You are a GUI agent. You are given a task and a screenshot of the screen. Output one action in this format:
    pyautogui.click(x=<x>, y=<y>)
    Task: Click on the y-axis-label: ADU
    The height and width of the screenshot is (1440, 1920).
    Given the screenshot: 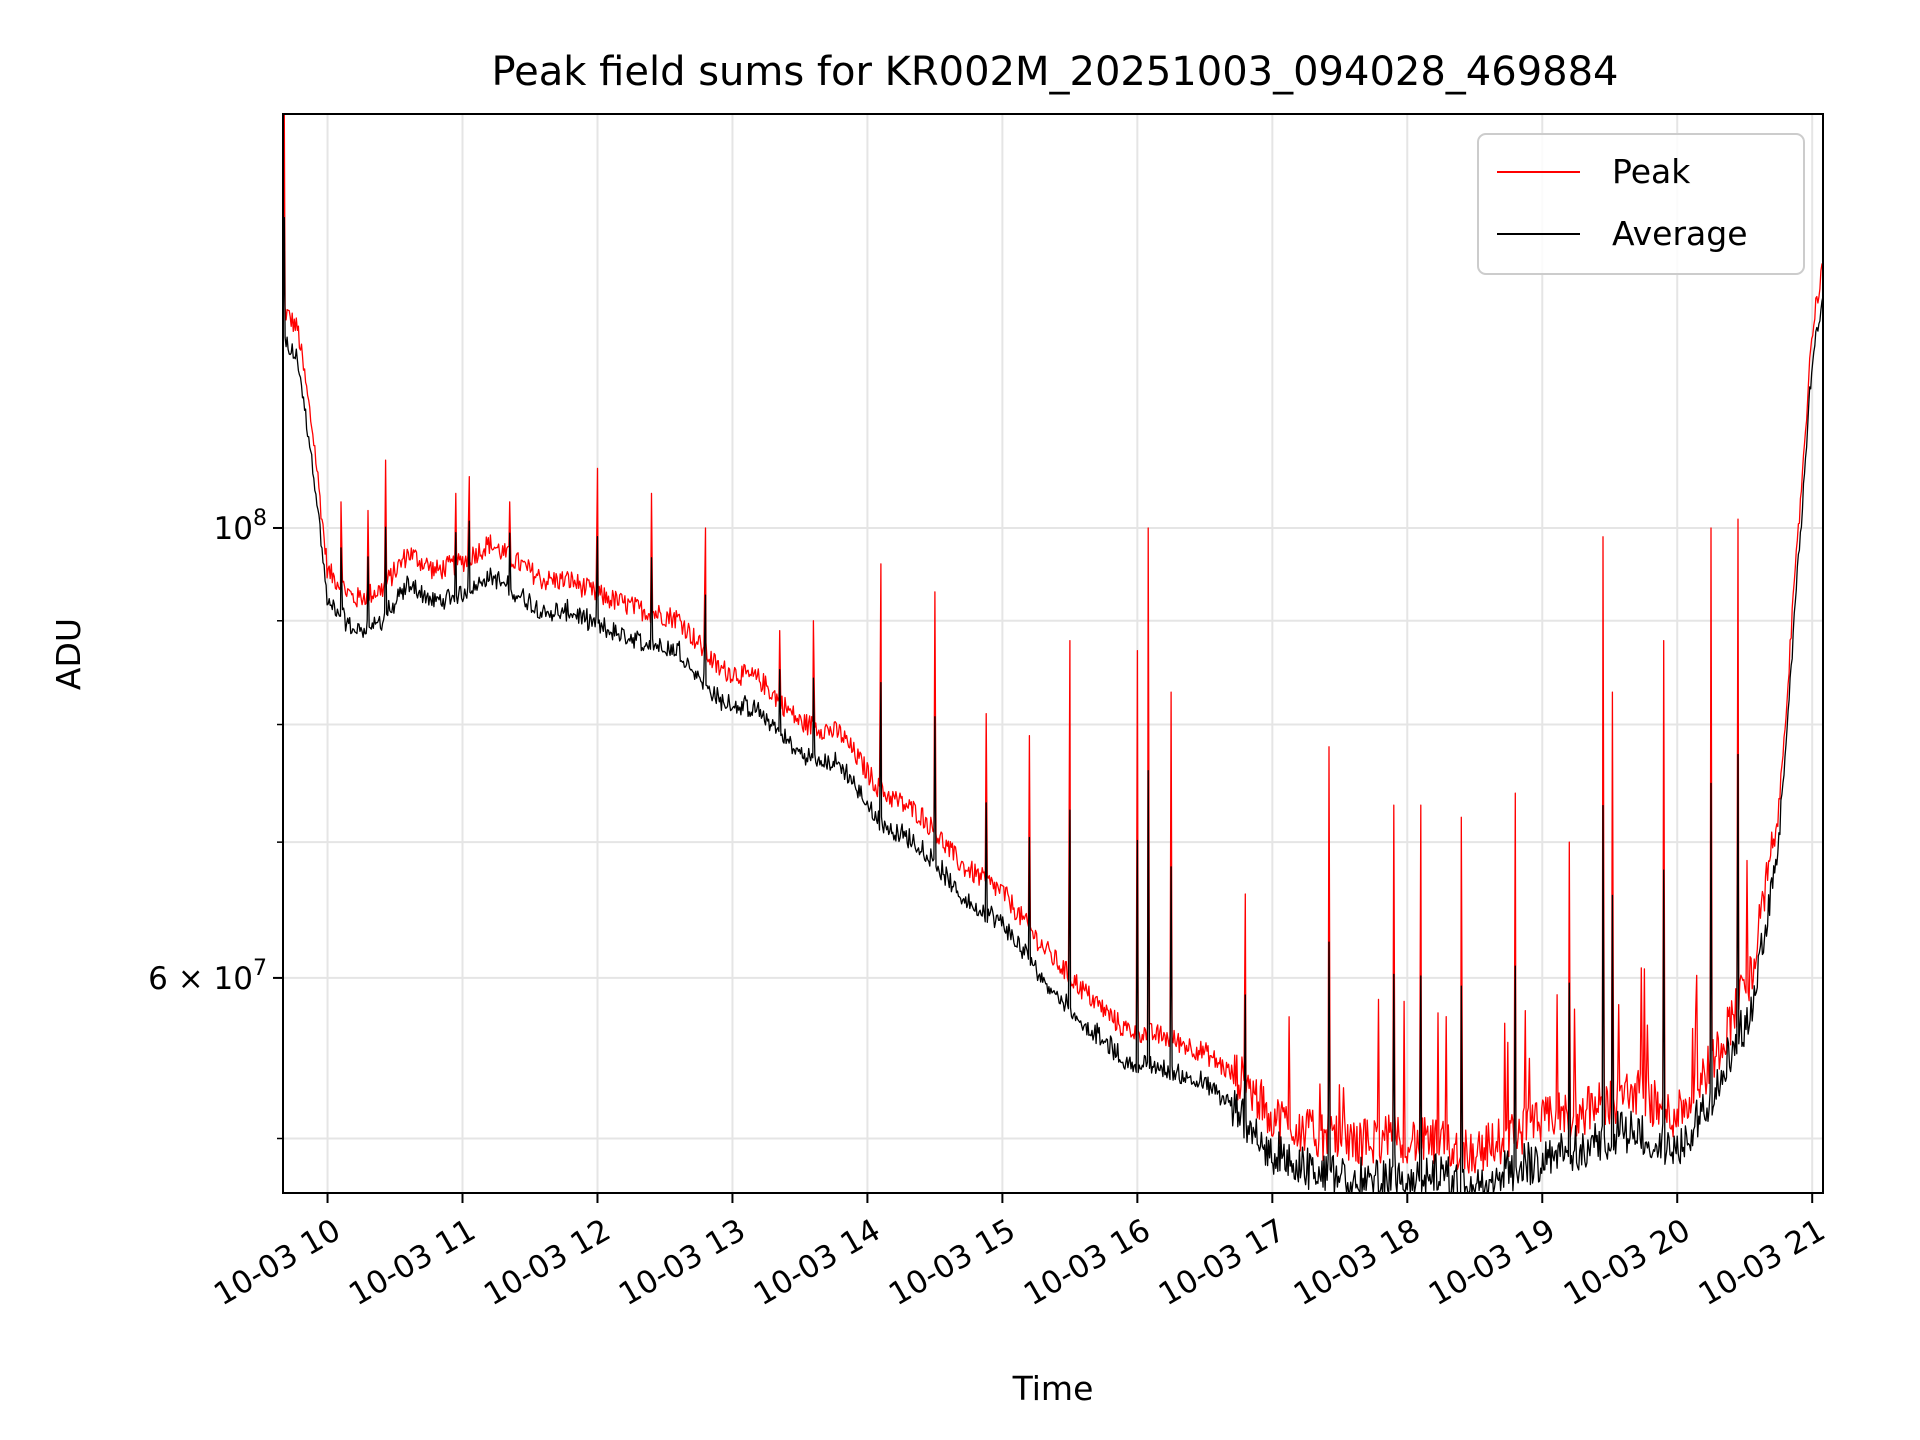 What is the action you would take?
    pyautogui.click(x=68, y=654)
    